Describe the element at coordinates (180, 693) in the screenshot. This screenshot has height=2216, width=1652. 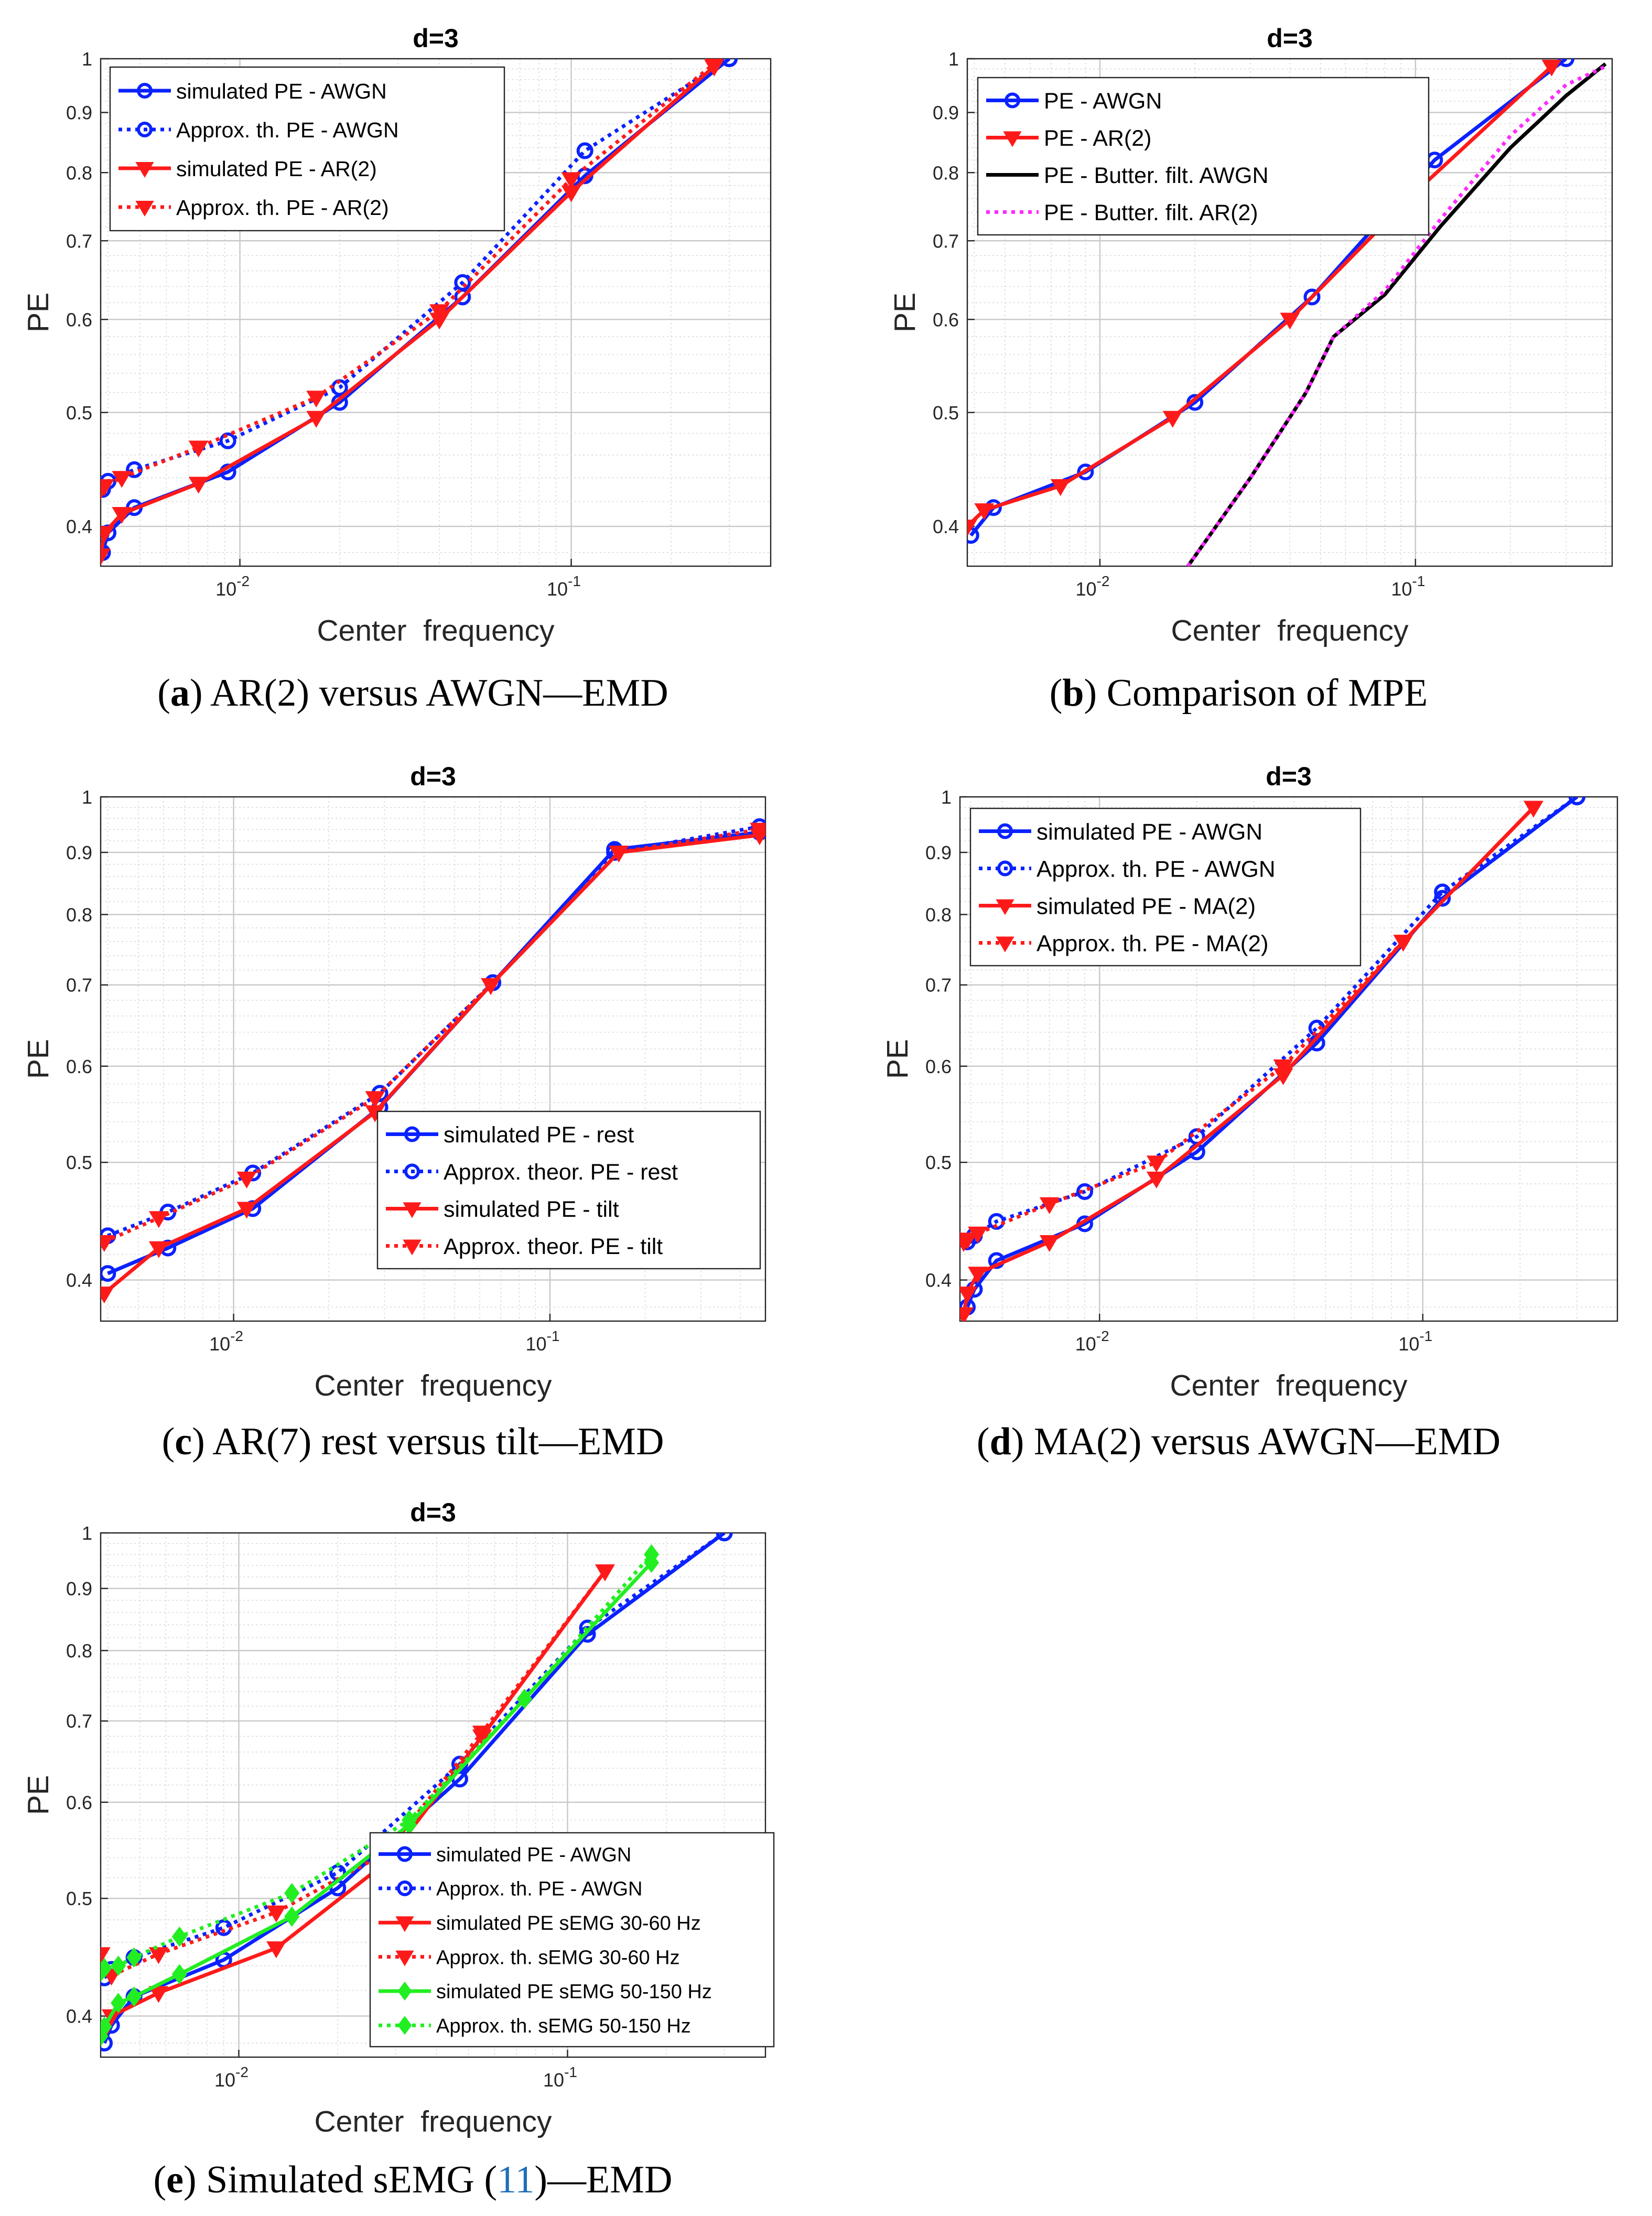
I see `caption-a-letter: a` at that location.